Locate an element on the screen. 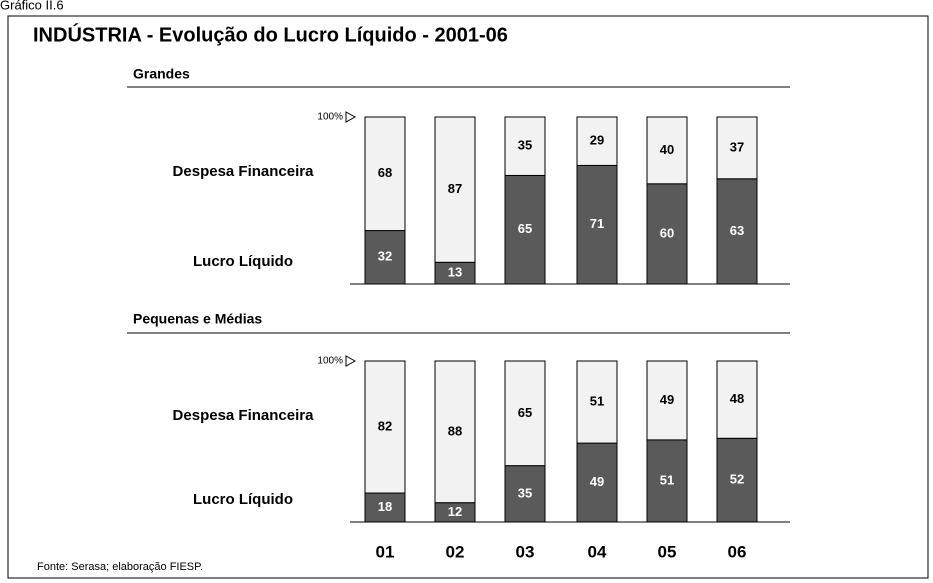 The height and width of the screenshot is (583, 933). value-label: 40 is located at coordinates (667, 149).